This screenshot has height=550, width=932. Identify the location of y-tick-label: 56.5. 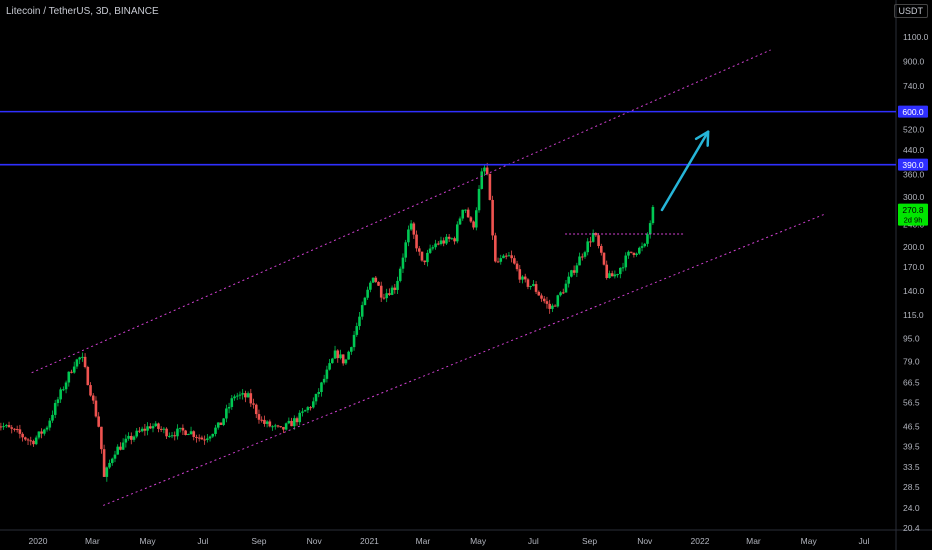
(911, 403).